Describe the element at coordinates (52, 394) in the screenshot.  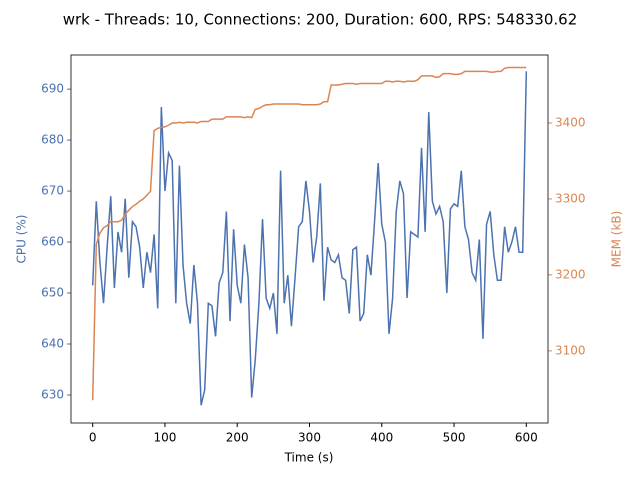
I see `y-tick-label: 630` at that location.